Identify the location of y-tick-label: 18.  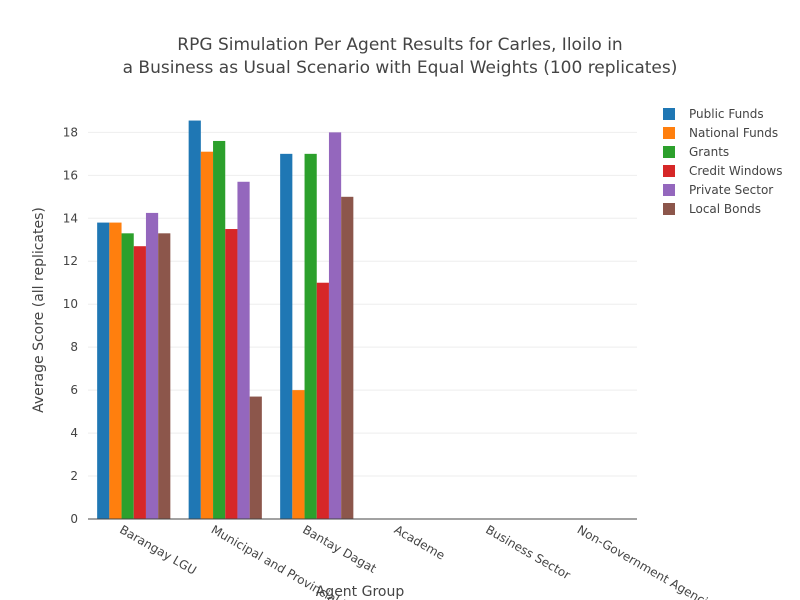
(70, 132).